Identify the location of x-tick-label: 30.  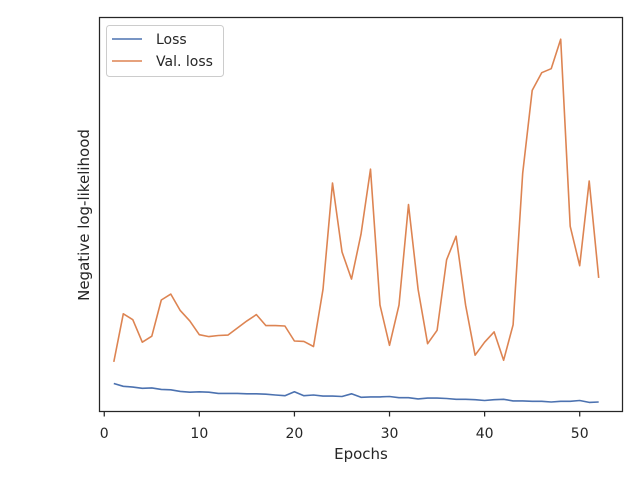
(390, 434).